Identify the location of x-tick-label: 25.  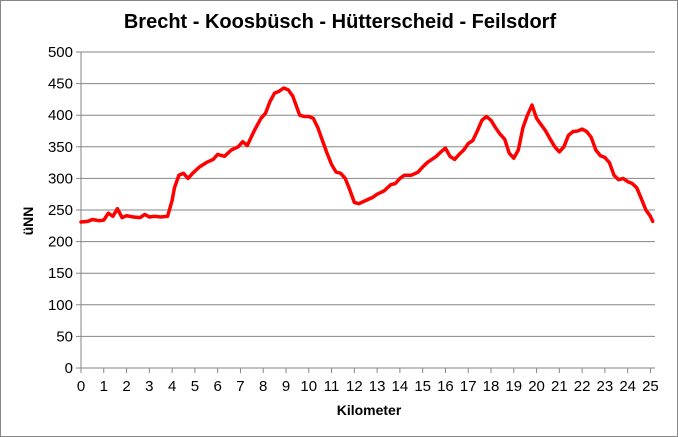
(650, 386).